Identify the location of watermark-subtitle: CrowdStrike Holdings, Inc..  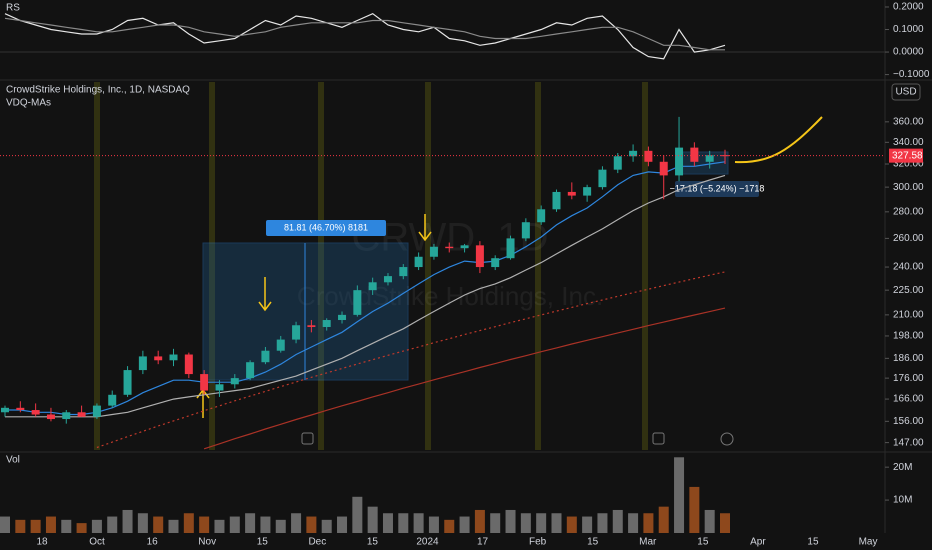
(450, 296).